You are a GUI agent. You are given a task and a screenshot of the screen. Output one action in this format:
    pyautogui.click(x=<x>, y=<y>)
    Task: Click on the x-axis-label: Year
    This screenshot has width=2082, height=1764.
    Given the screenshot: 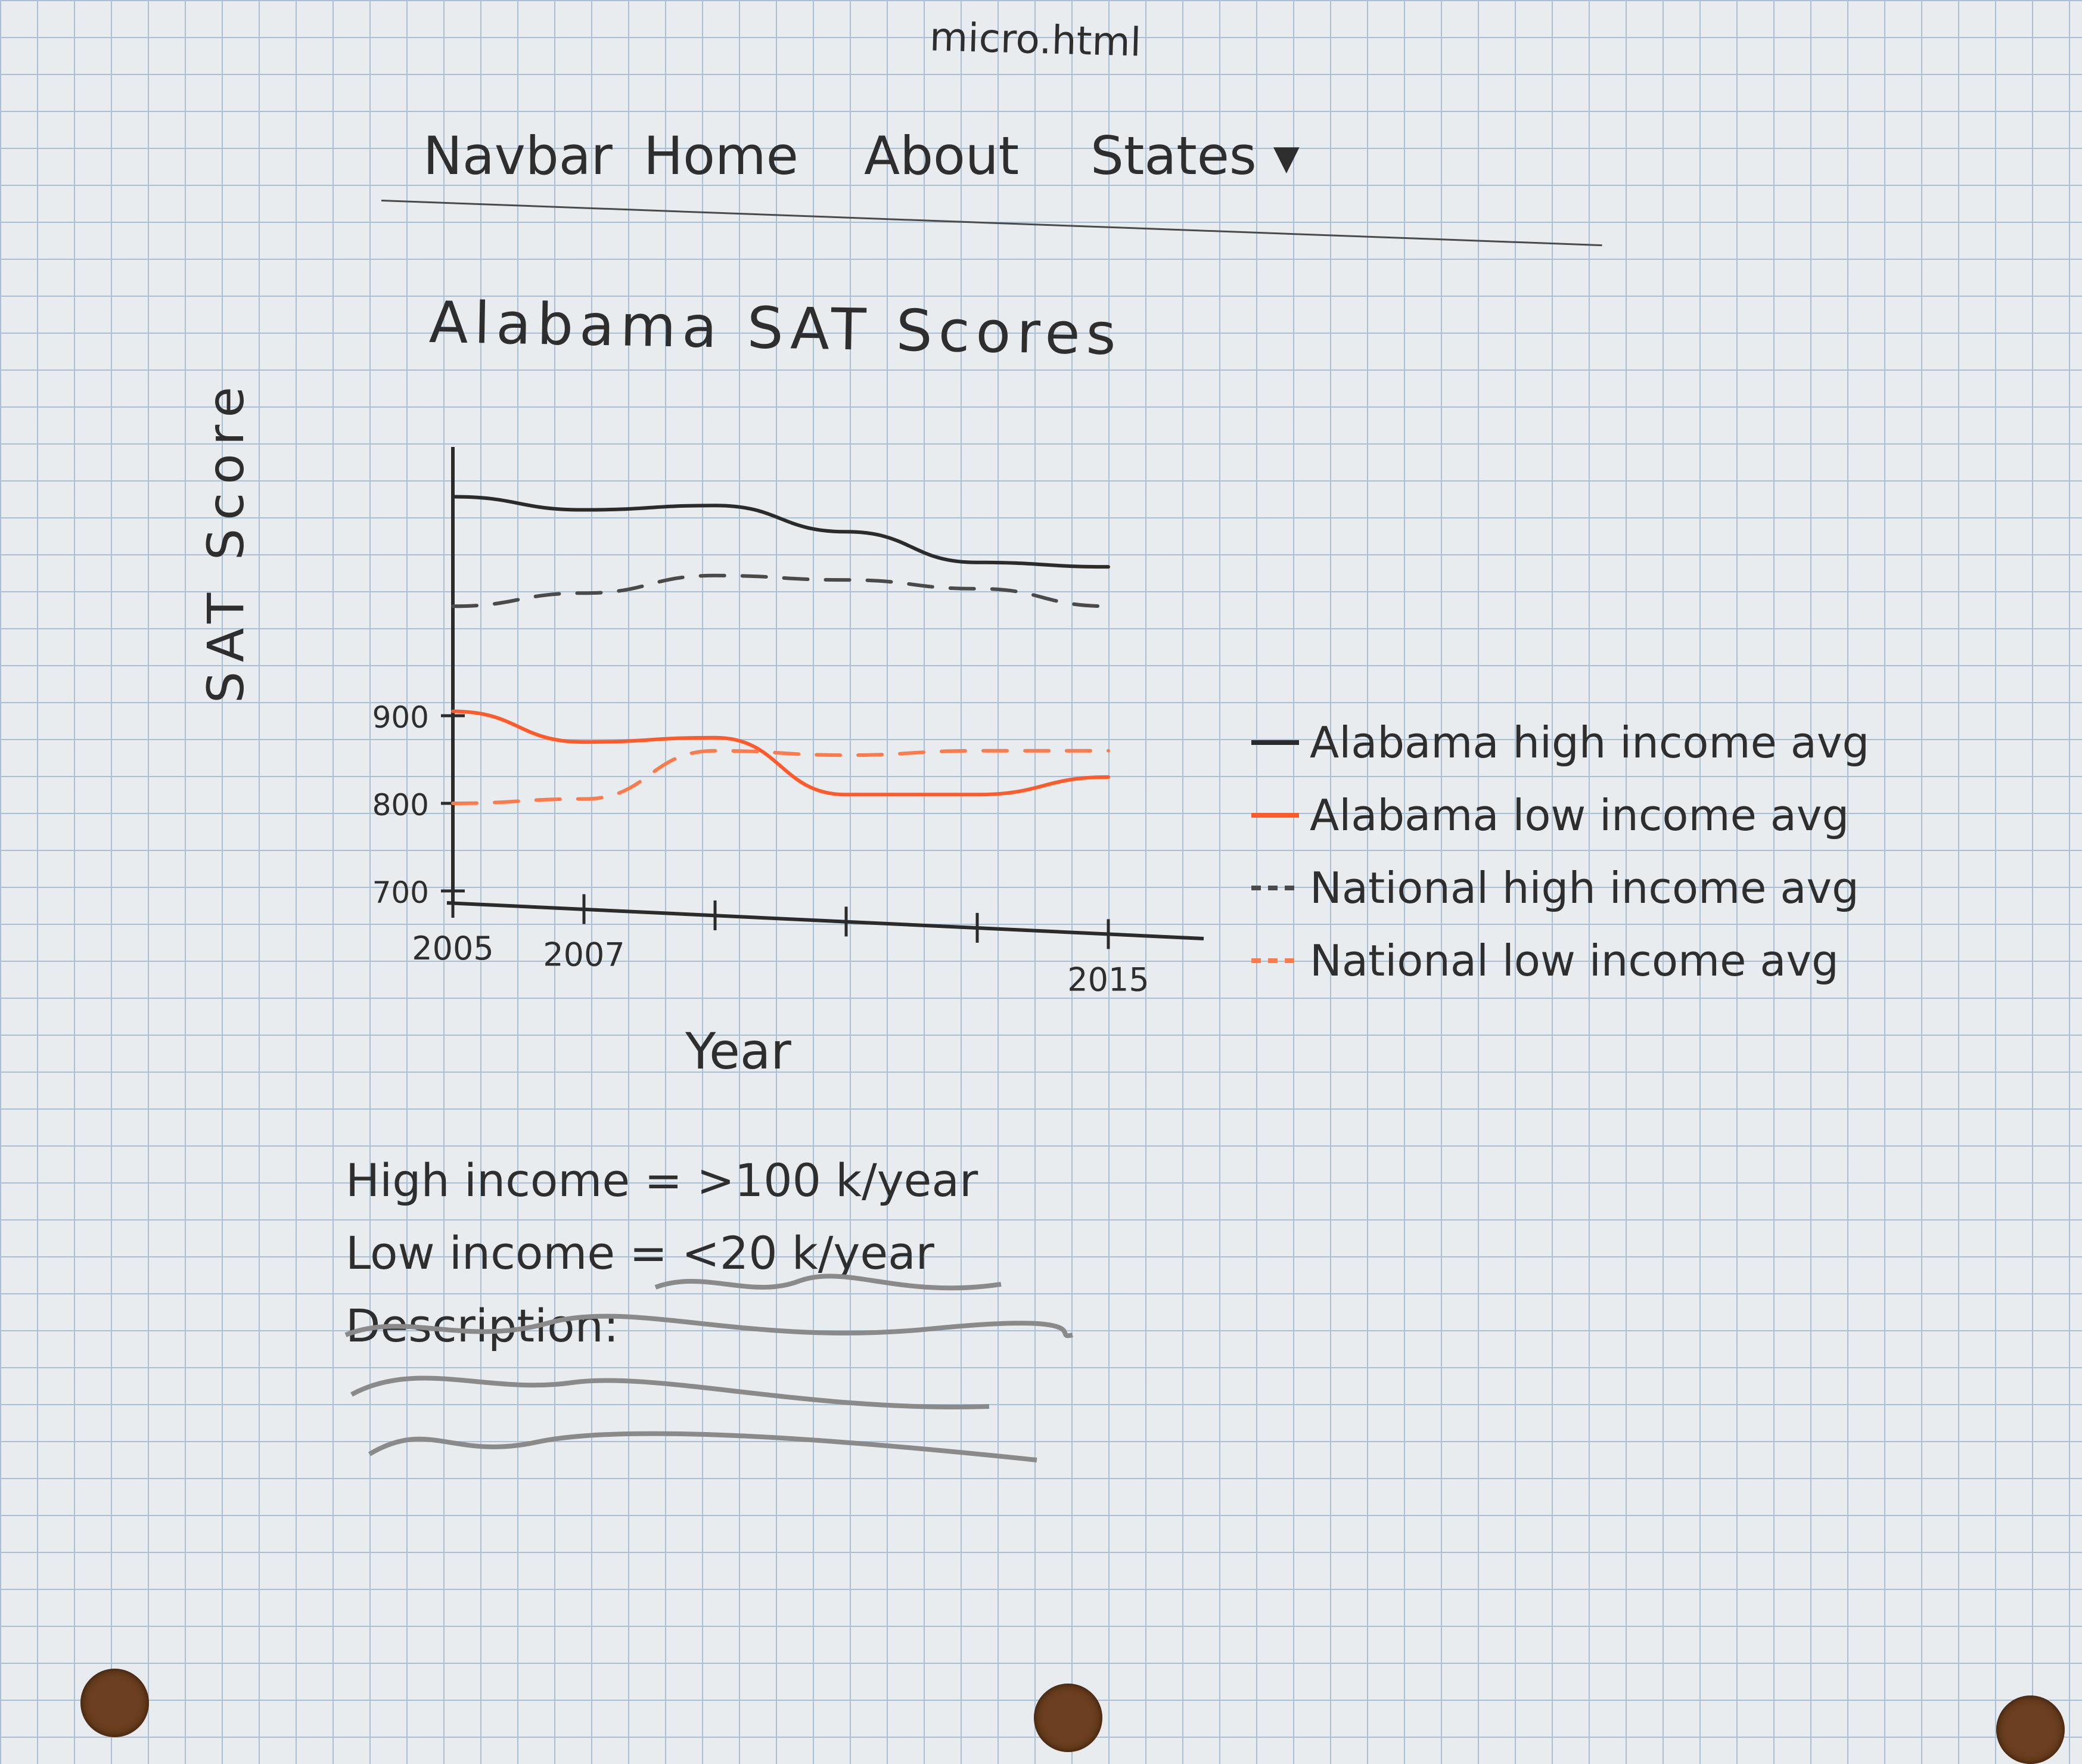 What is the action you would take?
    pyautogui.click(x=738, y=1051)
    